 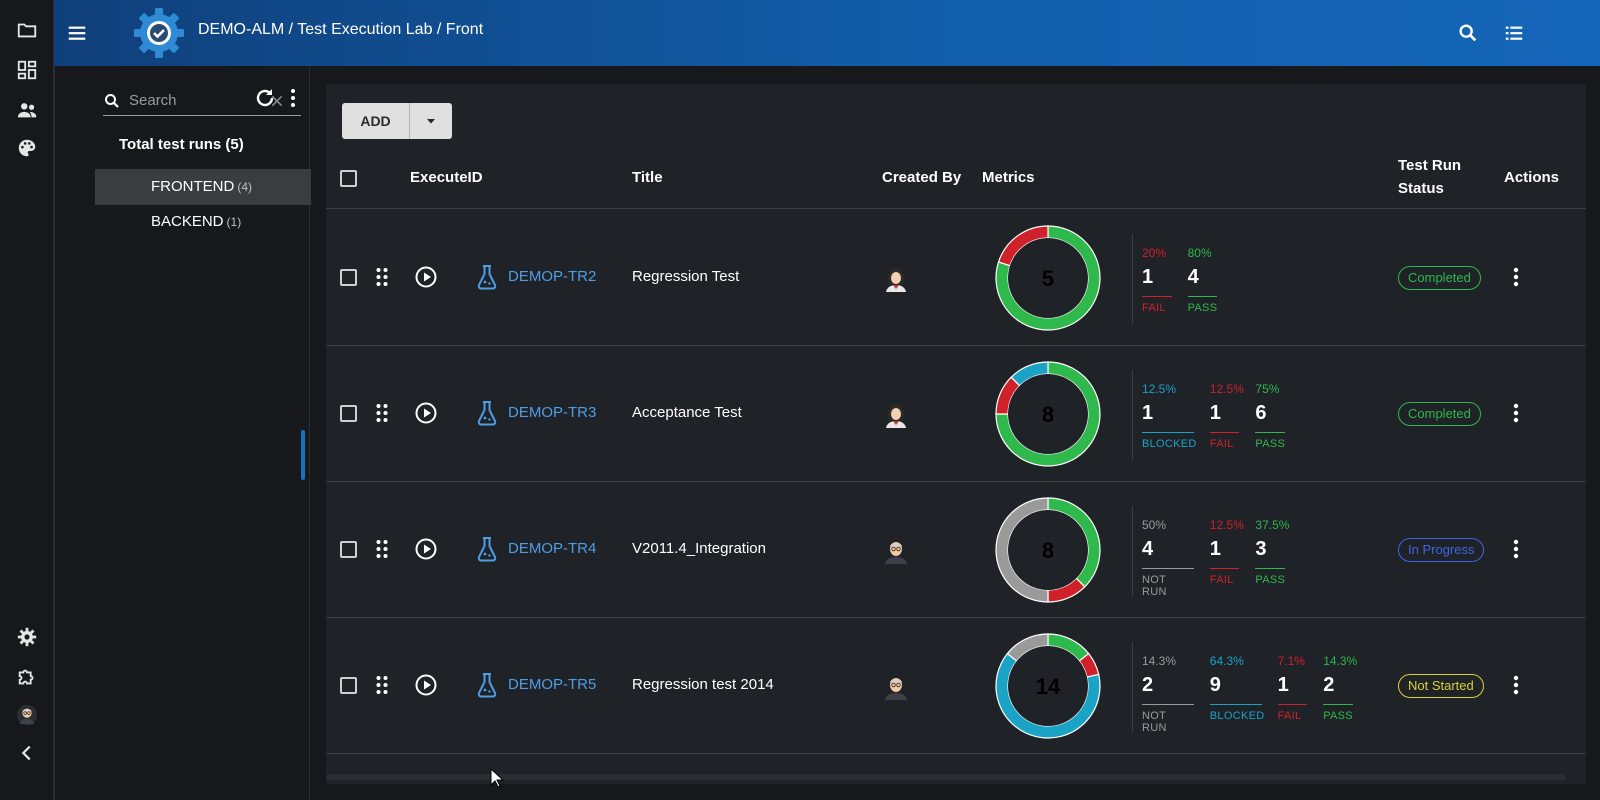 What do you see at coordinates (1215, 413) in the screenshot?
I see `metric-count: 1` at bounding box center [1215, 413].